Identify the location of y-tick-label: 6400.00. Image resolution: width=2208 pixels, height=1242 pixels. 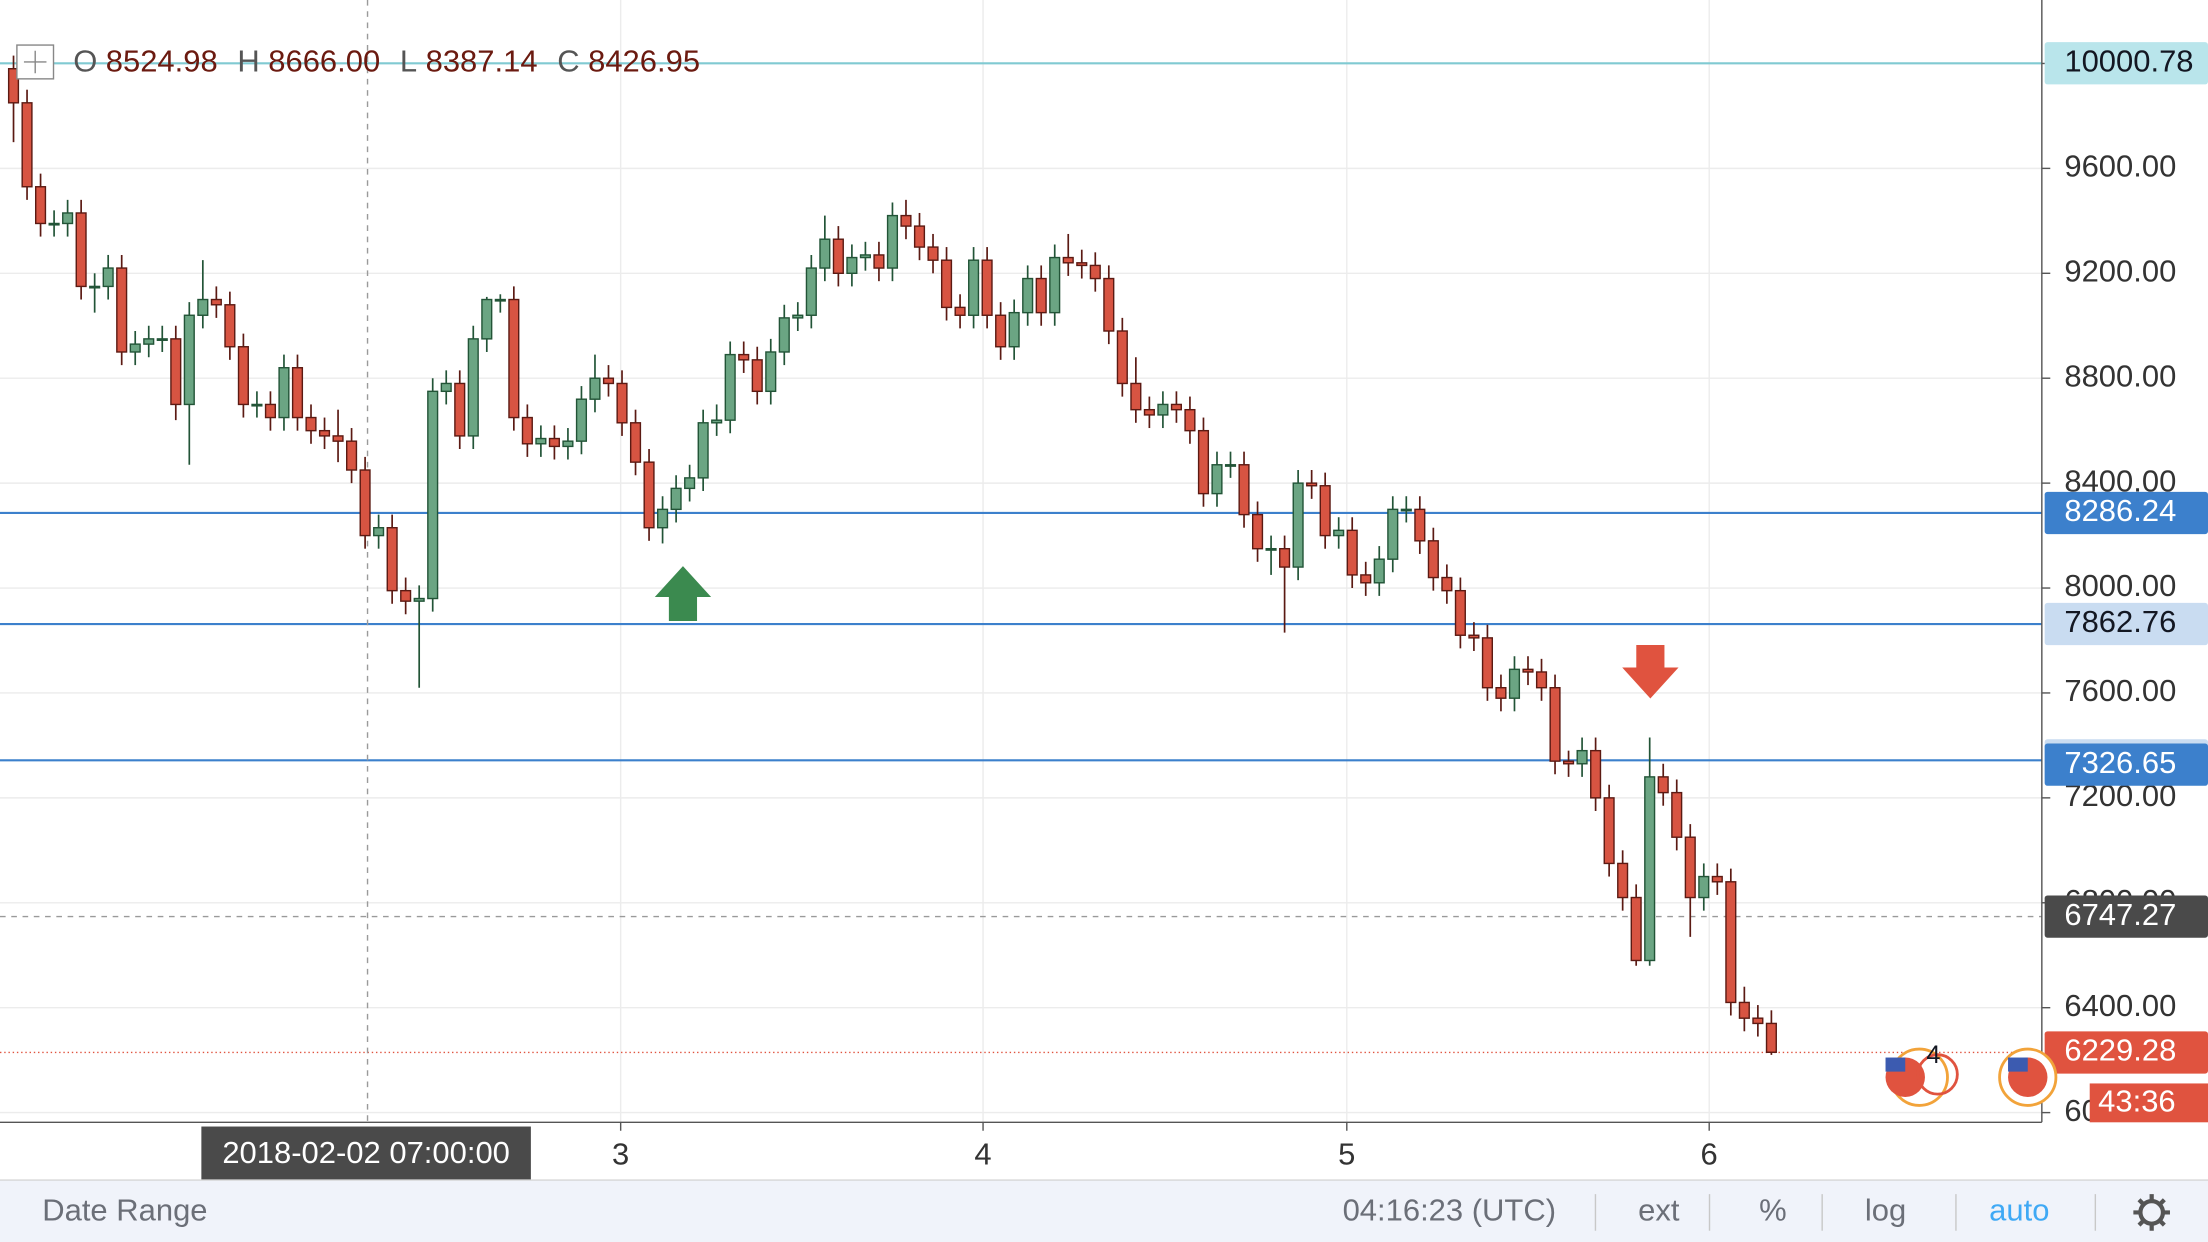
(2120, 1005).